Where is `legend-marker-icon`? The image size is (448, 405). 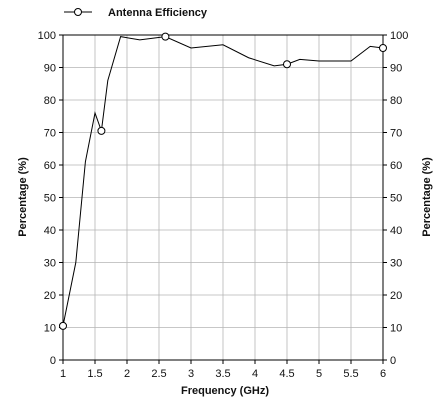 legend-marker-icon is located at coordinates (78, 12).